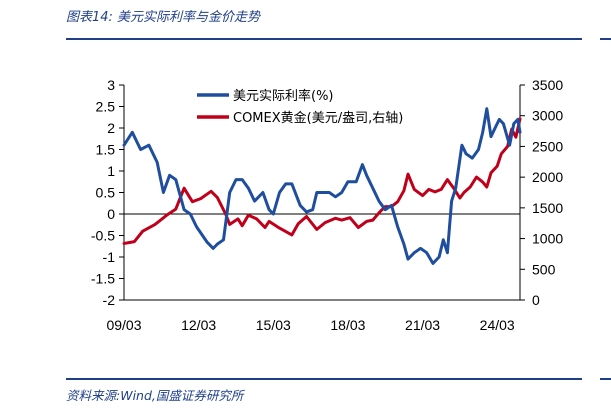  I want to click on left-tick-label: 1.5, so click(106, 150).